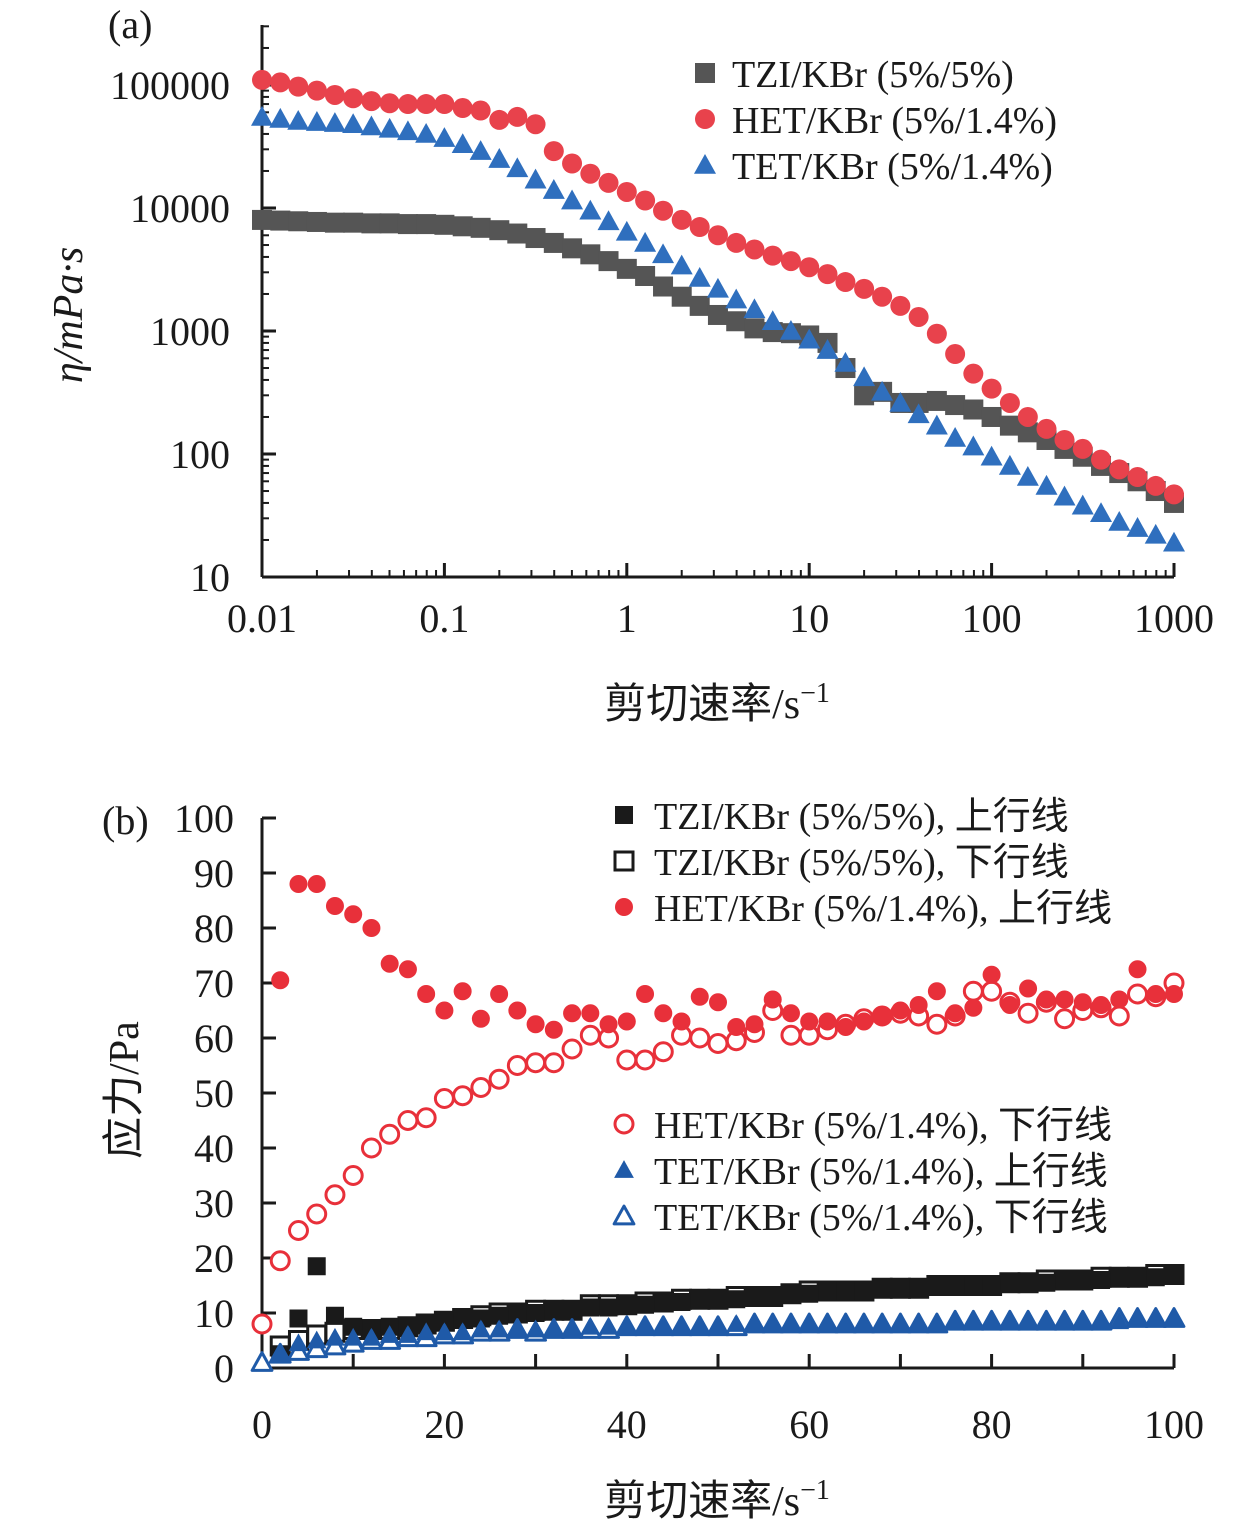 This screenshot has width=1259, height=1531. I want to click on panel-a-x-tick-label: 1000, so click(1174, 618).